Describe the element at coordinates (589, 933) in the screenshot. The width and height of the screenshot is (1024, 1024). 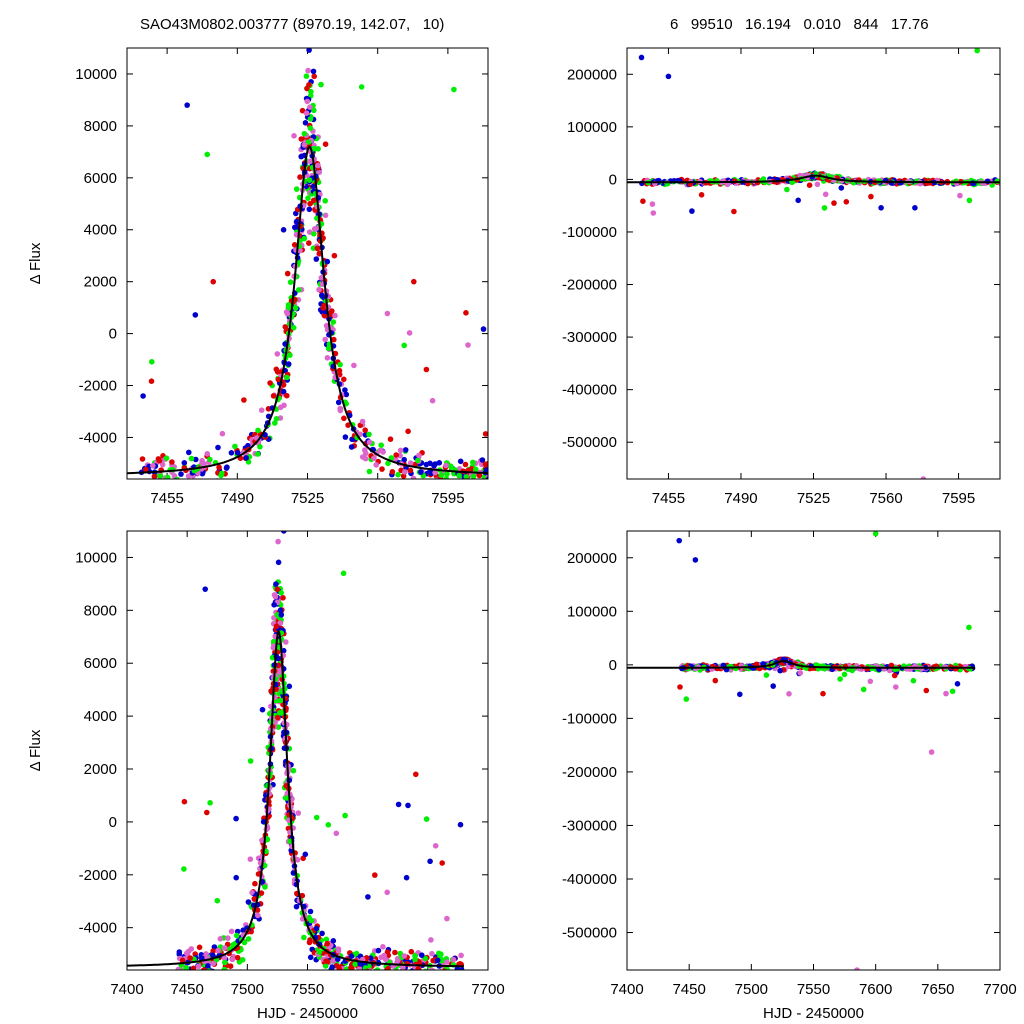
I see `y-tick-label: -500000` at that location.